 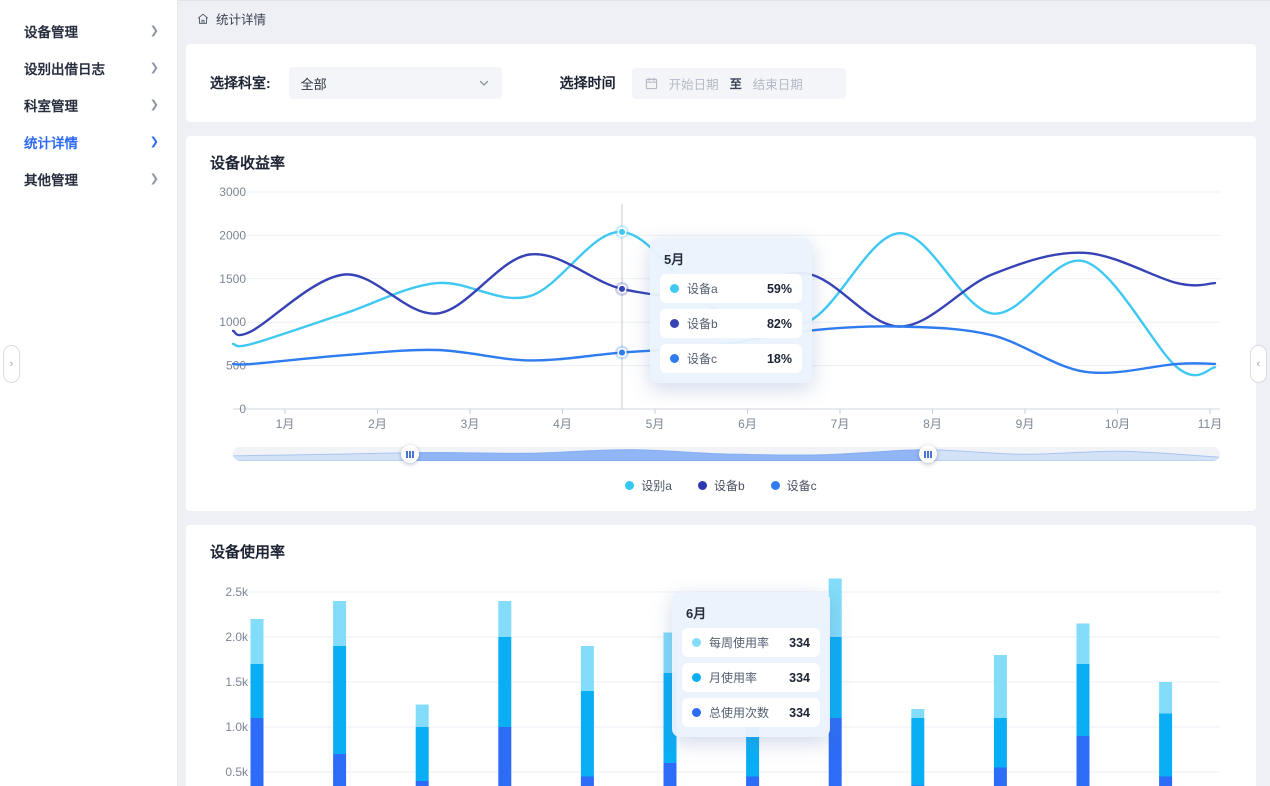 I want to click on tooltip-row: 月使用率 334, so click(x=751, y=677).